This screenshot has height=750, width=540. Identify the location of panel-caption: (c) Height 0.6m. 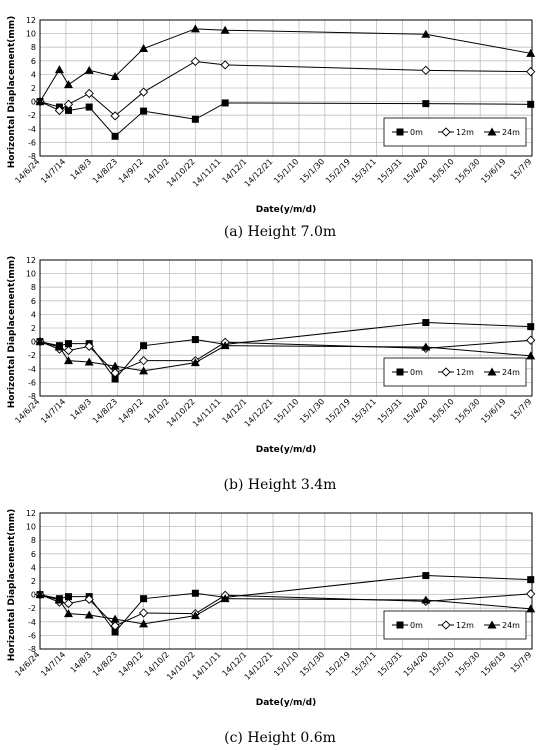
(280, 738).